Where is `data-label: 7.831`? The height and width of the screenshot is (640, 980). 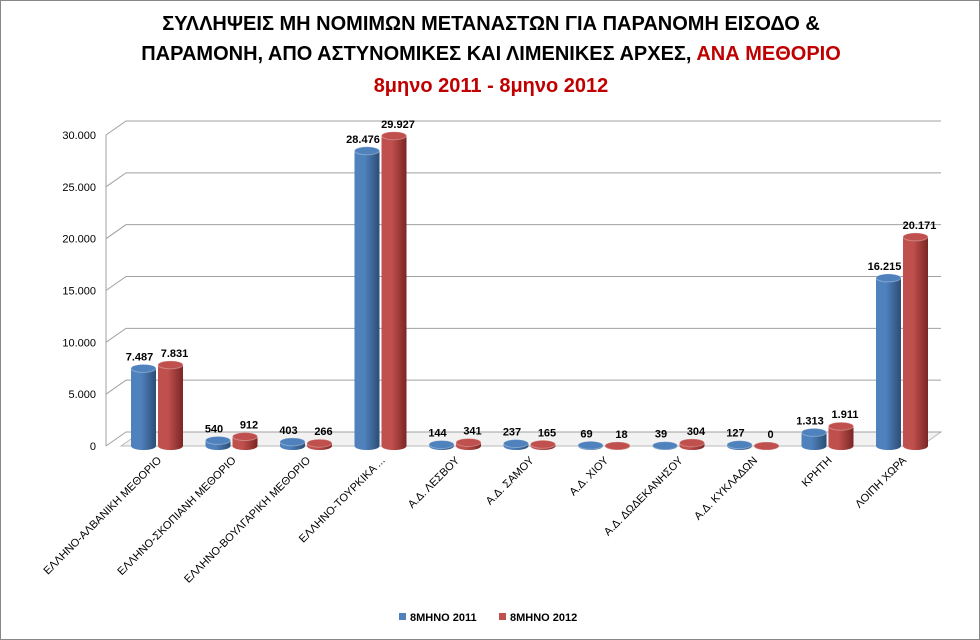 data-label: 7.831 is located at coordinates (175, 354).